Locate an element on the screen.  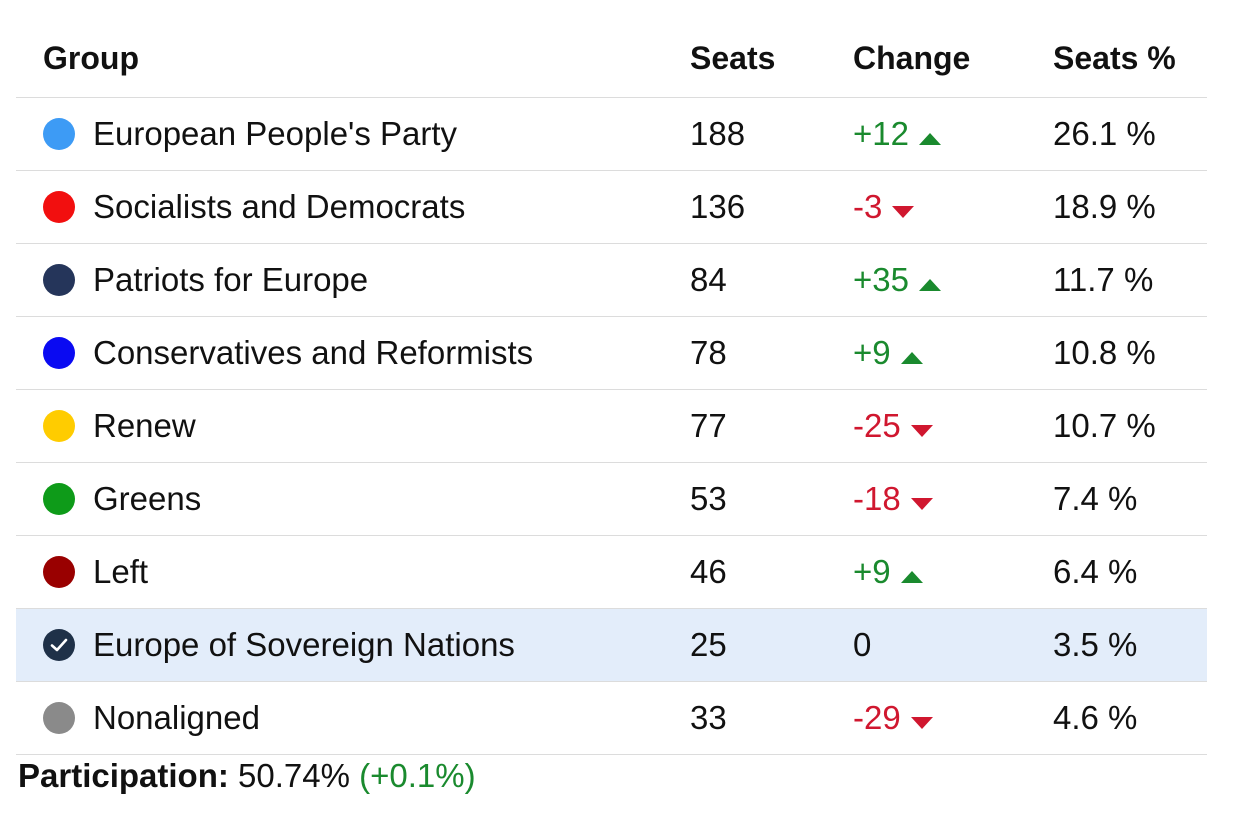
participation-line: Participation: 50.74% (+0.1%) is located at coordinates (247, 776).